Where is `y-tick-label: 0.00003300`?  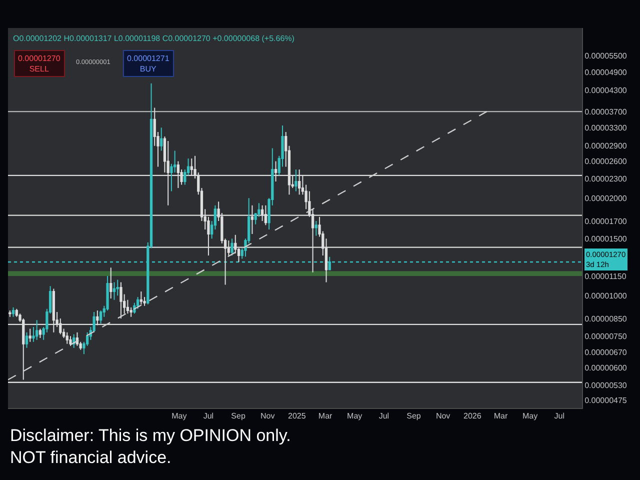 y-tick-label: 0.00003300 is located at coordinates (606, 127).